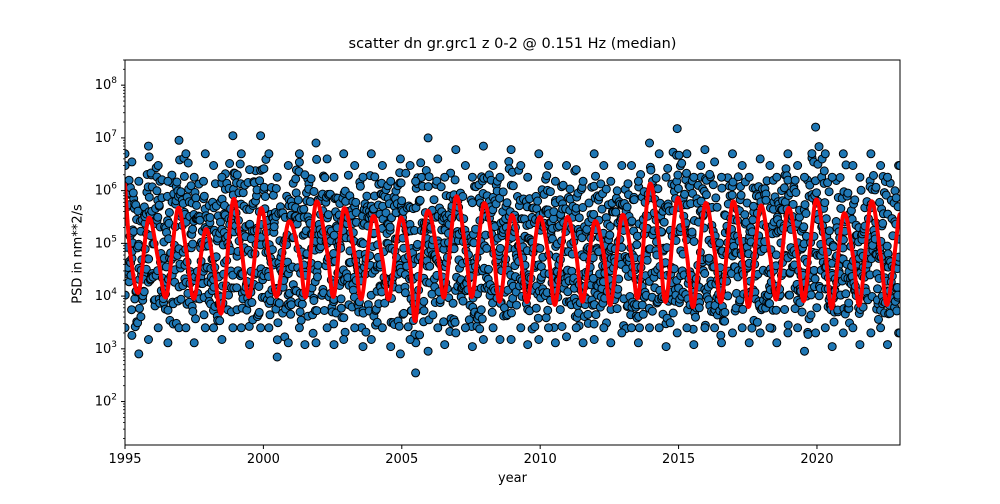  I want to click on y-tick-label: 10⁵, so click(106, 242).